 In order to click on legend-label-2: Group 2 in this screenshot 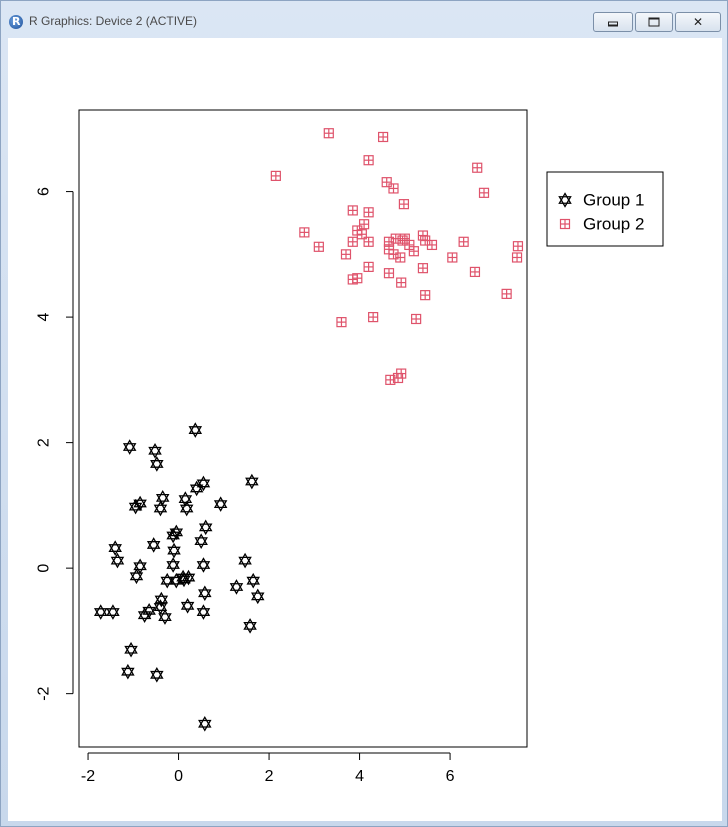, I will do `click(613, 224)`.